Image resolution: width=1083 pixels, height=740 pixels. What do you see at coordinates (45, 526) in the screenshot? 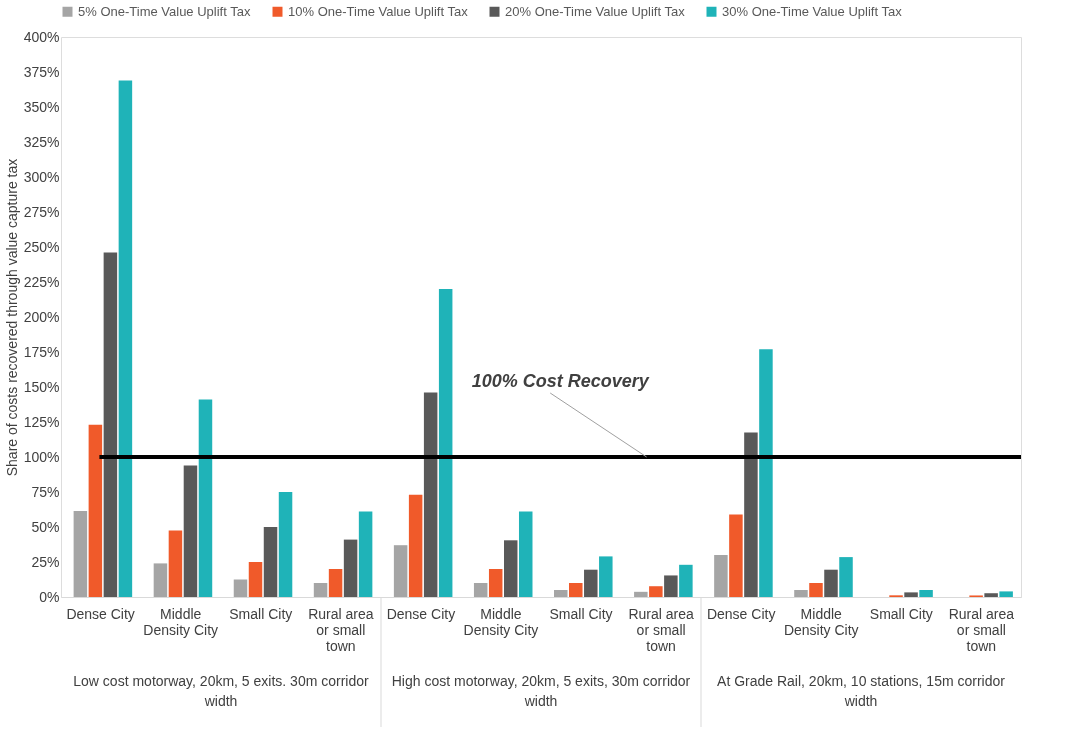
I see `y-tick-label: 50%` at bounding box center [45, 526].